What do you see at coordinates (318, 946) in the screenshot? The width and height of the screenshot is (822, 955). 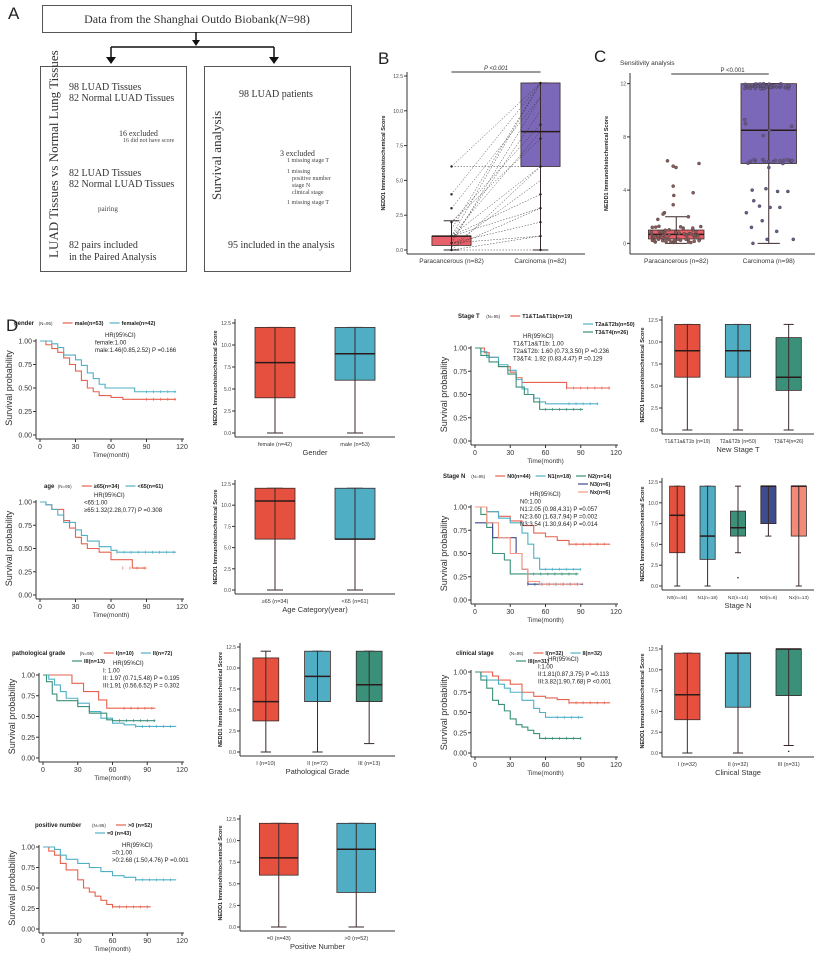 I see `x-axis-title: Positive Number` at bounding box center [318, 946].